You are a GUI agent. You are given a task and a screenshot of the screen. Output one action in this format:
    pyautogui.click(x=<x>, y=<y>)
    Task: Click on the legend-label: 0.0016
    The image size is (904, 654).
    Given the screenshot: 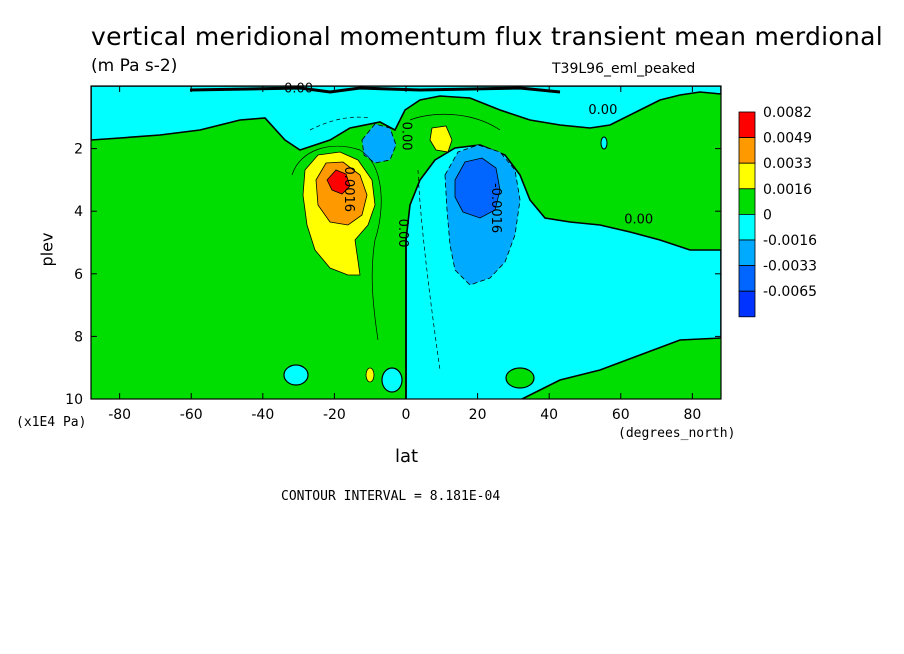 What is the action you would take?
    pyautogui.click(x=787, y=190)
    